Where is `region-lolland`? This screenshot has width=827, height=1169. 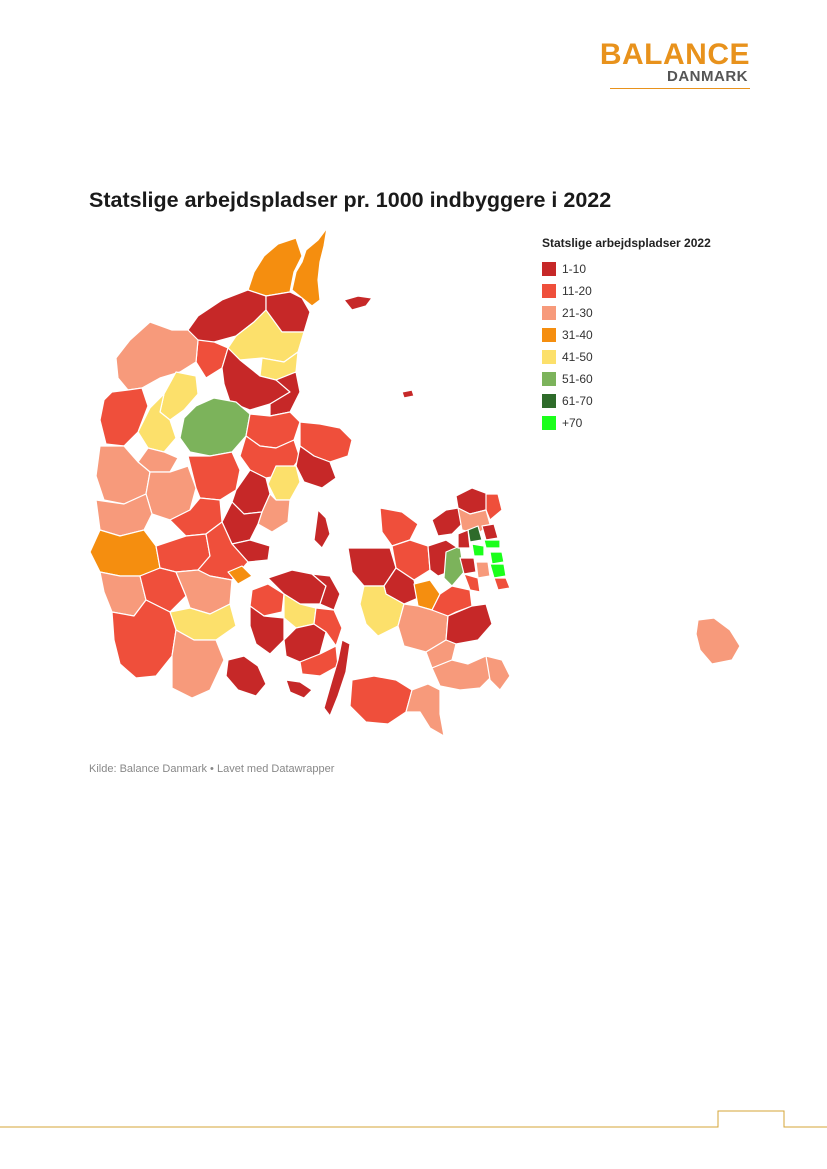 region-lolland is located at coordinates (381, 700).